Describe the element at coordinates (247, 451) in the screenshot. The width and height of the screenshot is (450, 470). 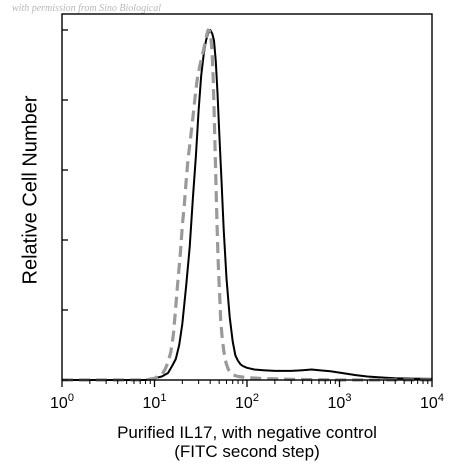
I see `x-axis-label-line-2: (FITC second step)` at that location.